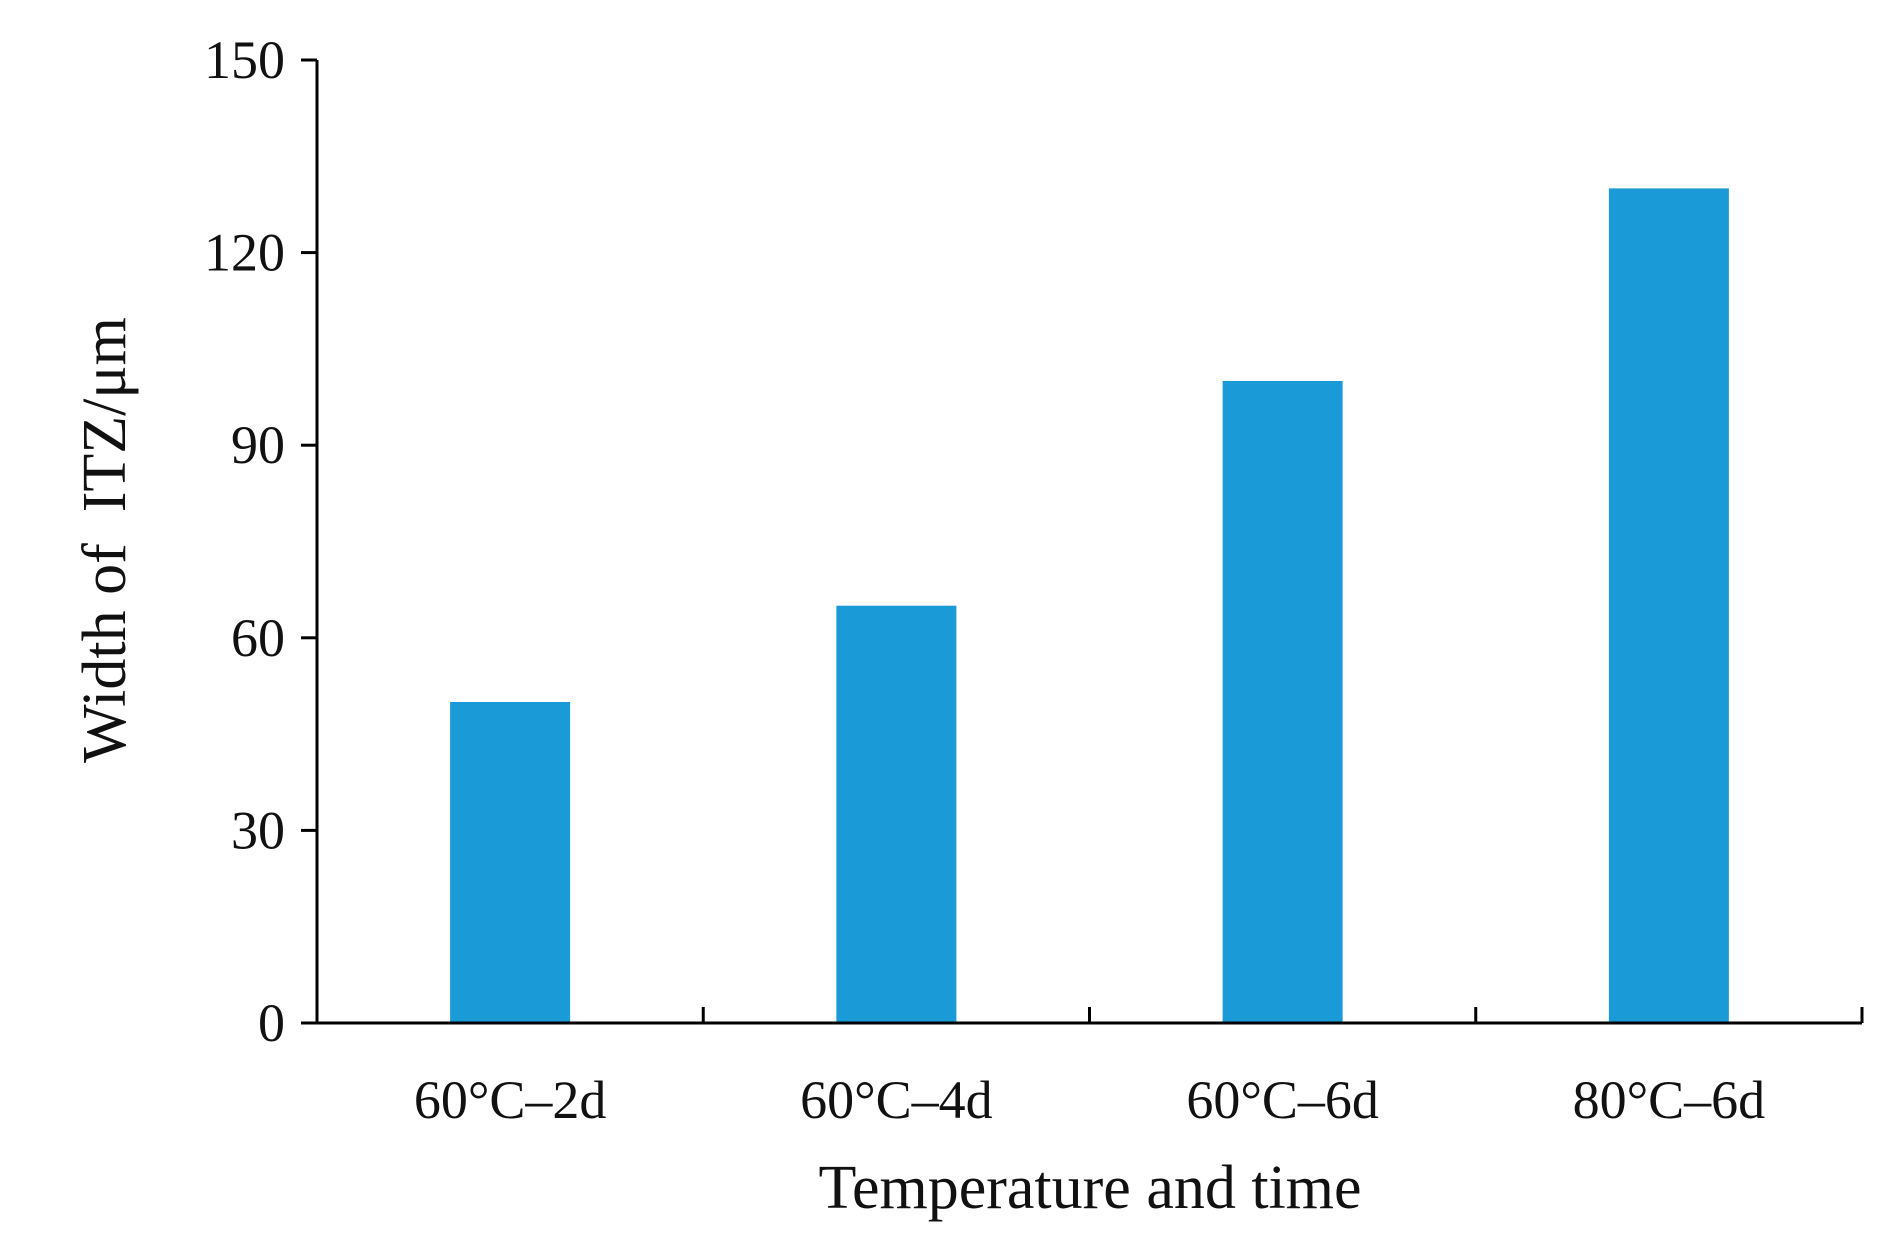  Describe the element at coordinates (244, 60) in the screenshot. I see `y-tick-label-5: 150` at that location.